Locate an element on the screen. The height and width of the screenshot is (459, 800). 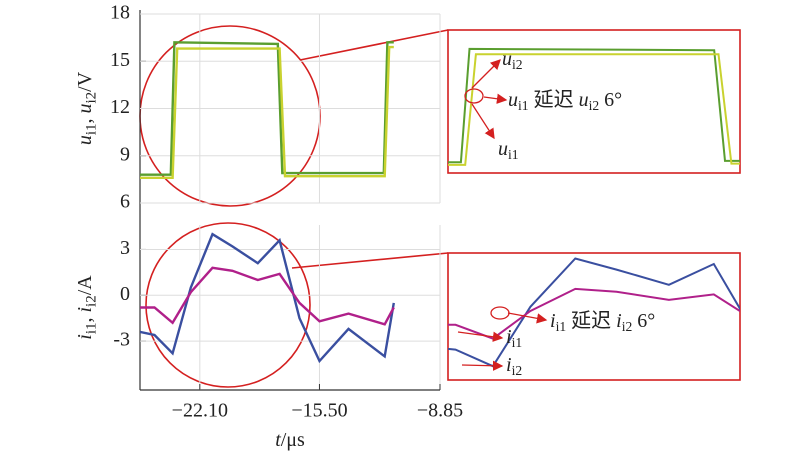
y-tick-label: 18 is located at coordinates (120, 13).